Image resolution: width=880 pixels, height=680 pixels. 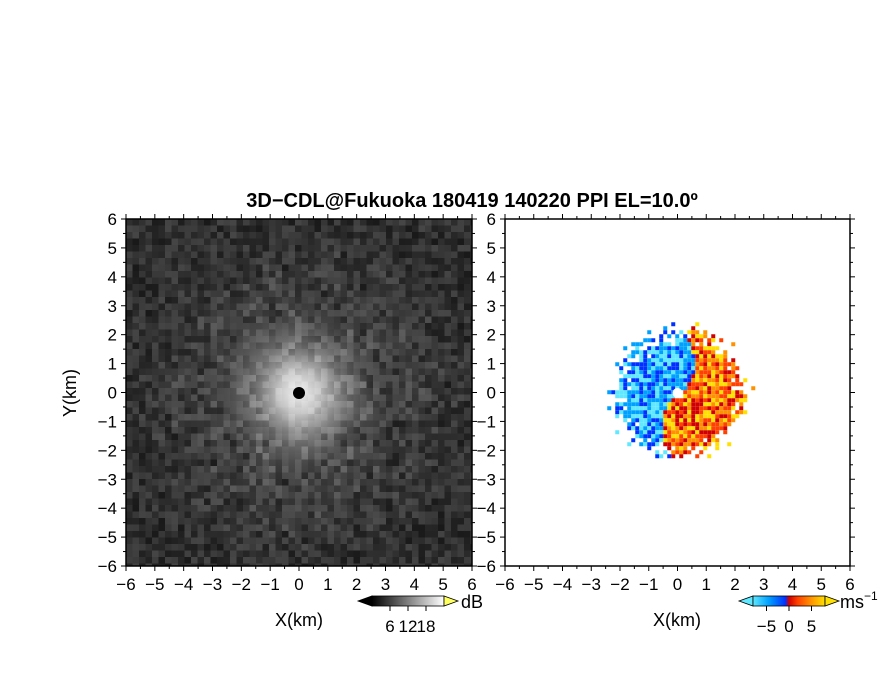 What do you see at coordinates (471, 584) in the screenshot?
I see `x-tick-label: 6` at bounding box center [471, 584].